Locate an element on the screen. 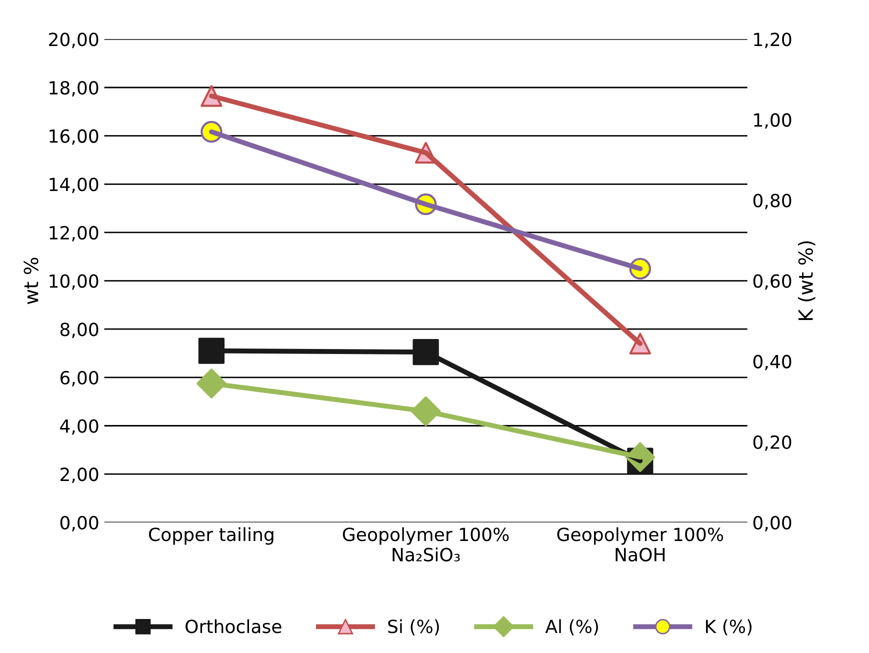  y-tick-label: 20,00 is located at coordinates (73, 40).